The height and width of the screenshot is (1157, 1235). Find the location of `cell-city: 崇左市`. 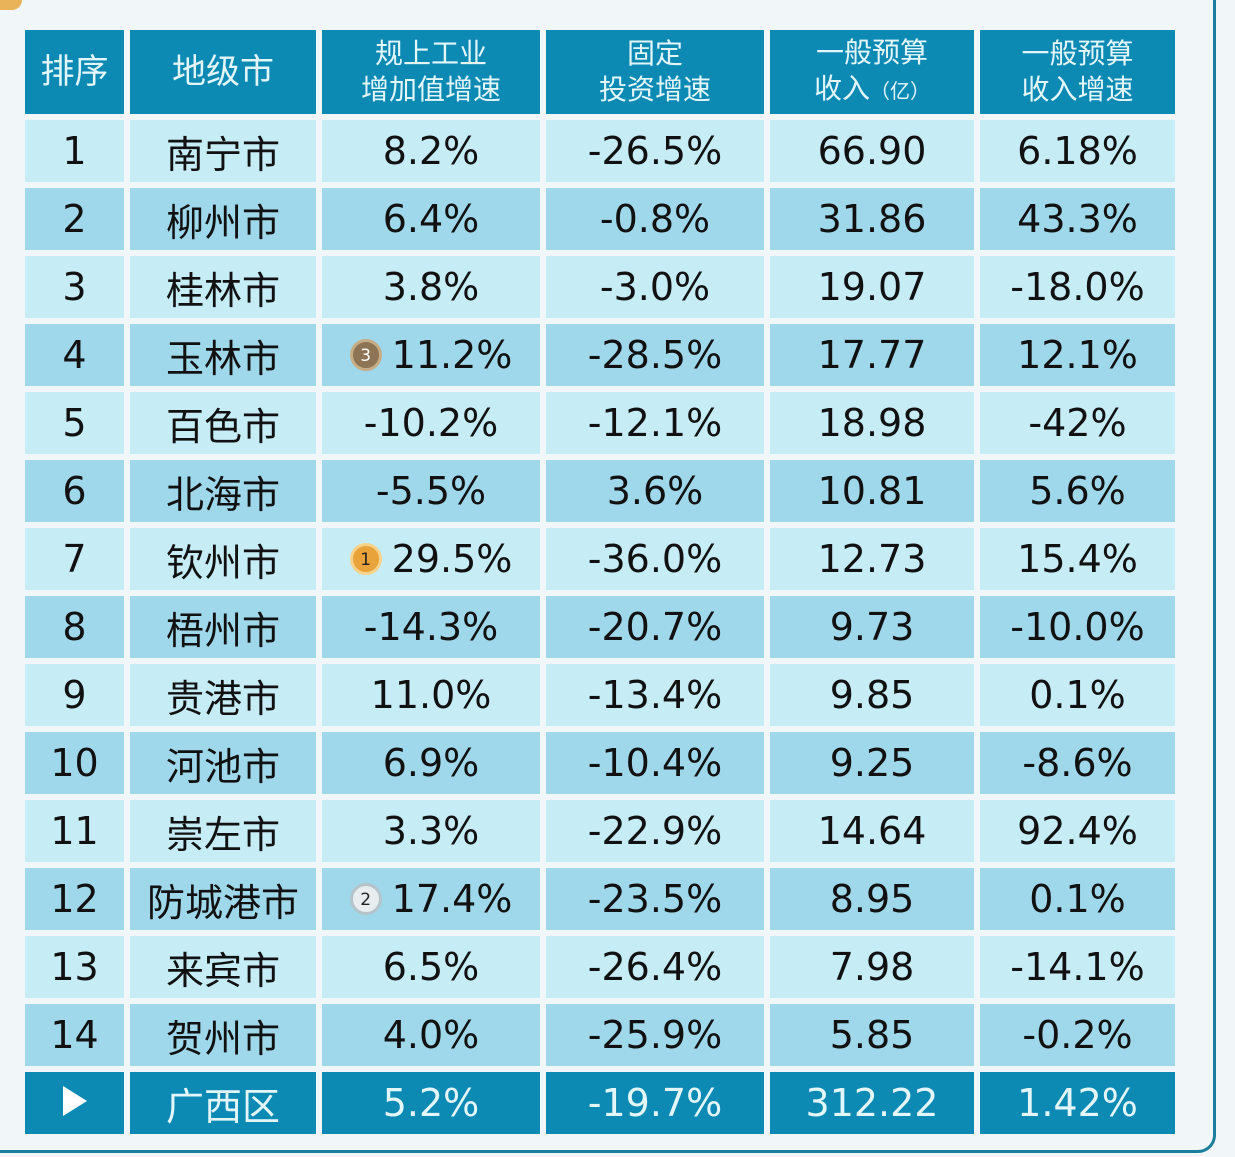

cell-city: 崇左市 is located at coordinates (223, 831).